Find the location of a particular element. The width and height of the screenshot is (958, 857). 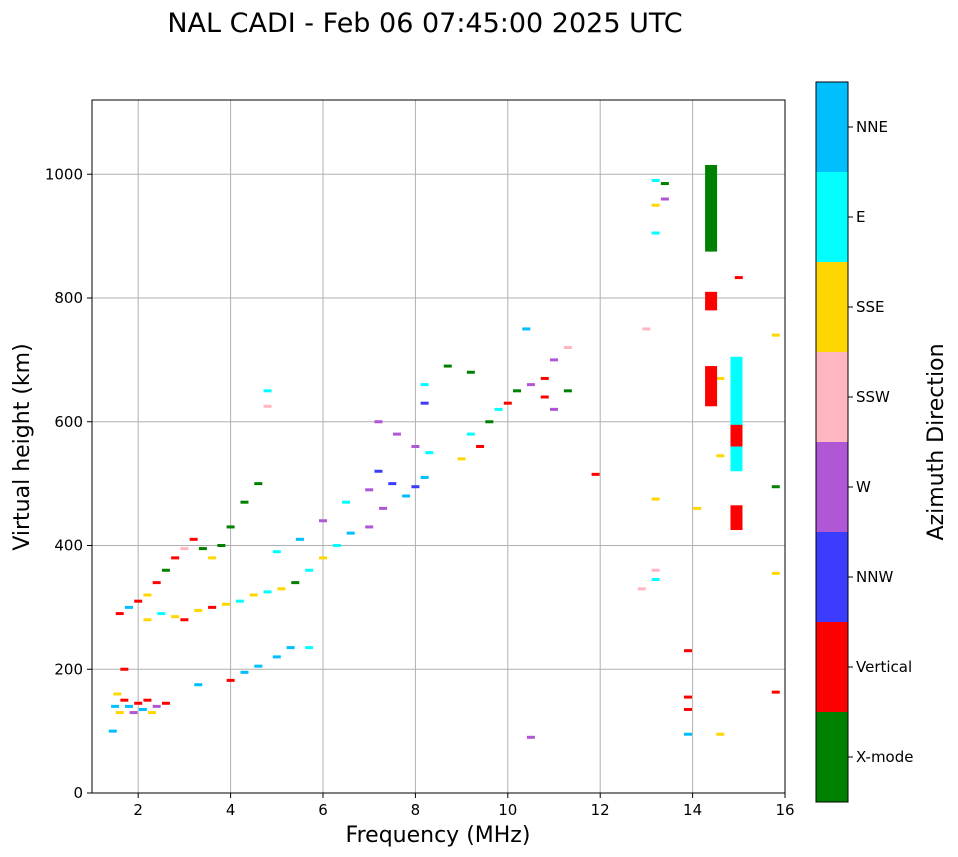

colorbar-tick-label: NNE is located at coordinates (872, 127).